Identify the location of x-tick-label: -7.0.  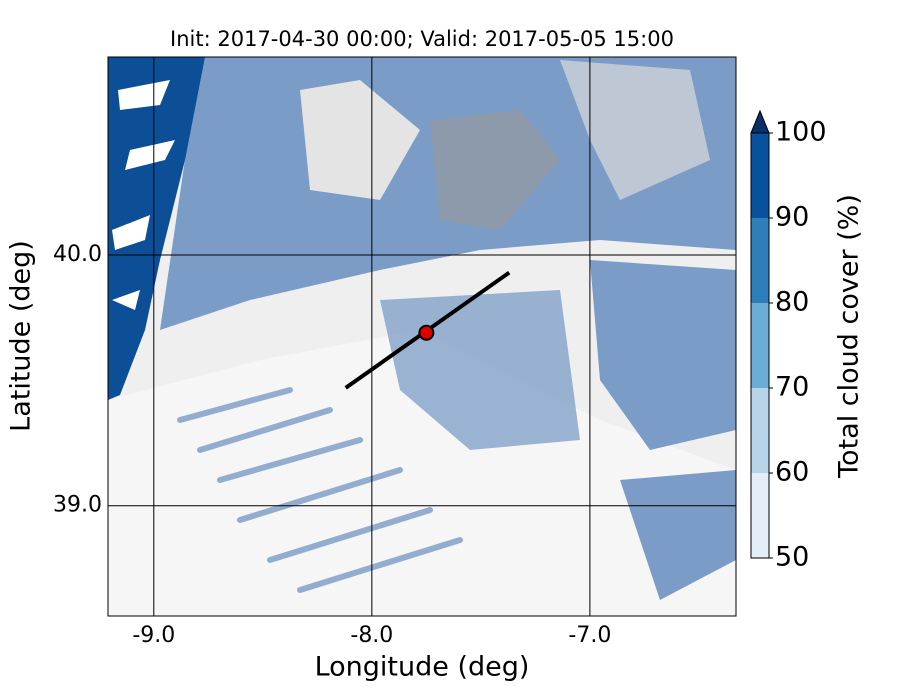
(589, 635).